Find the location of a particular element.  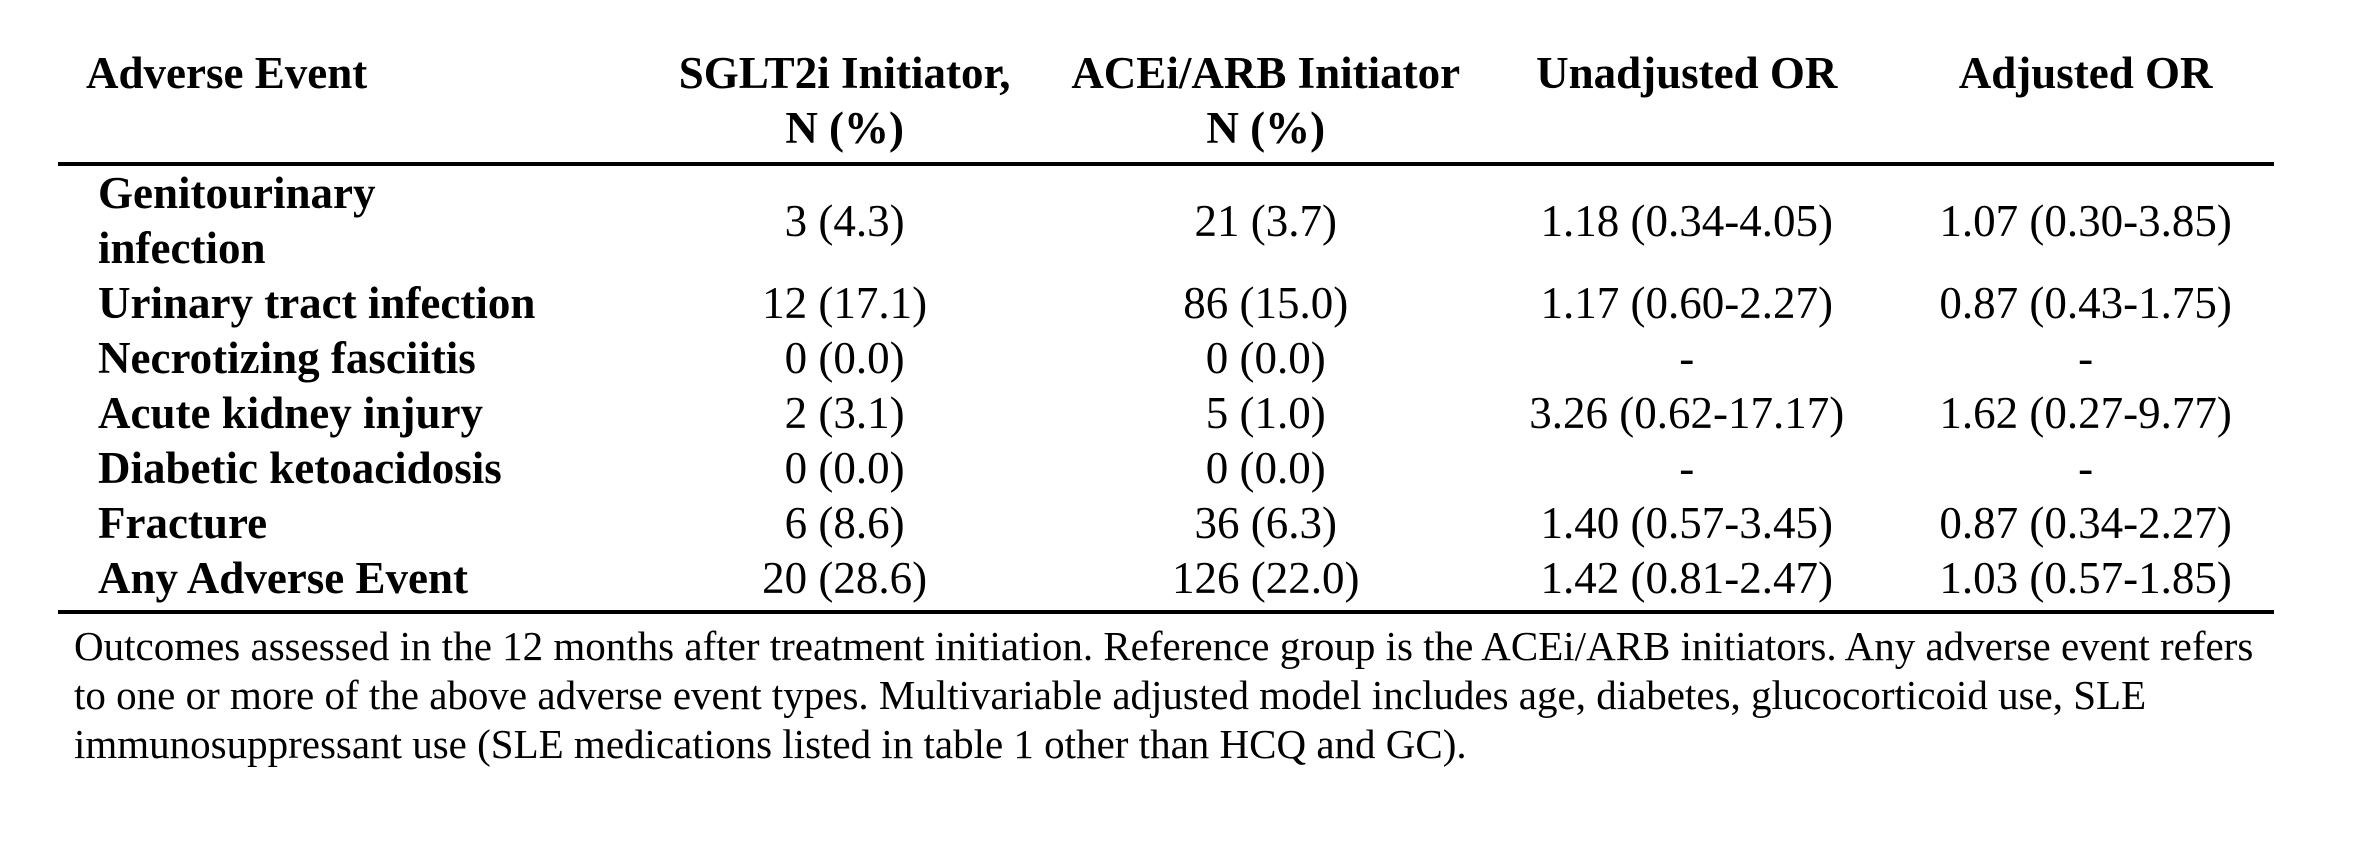

sglt2i-cell: 3 (4.3) is located at coordinates (844, 220).